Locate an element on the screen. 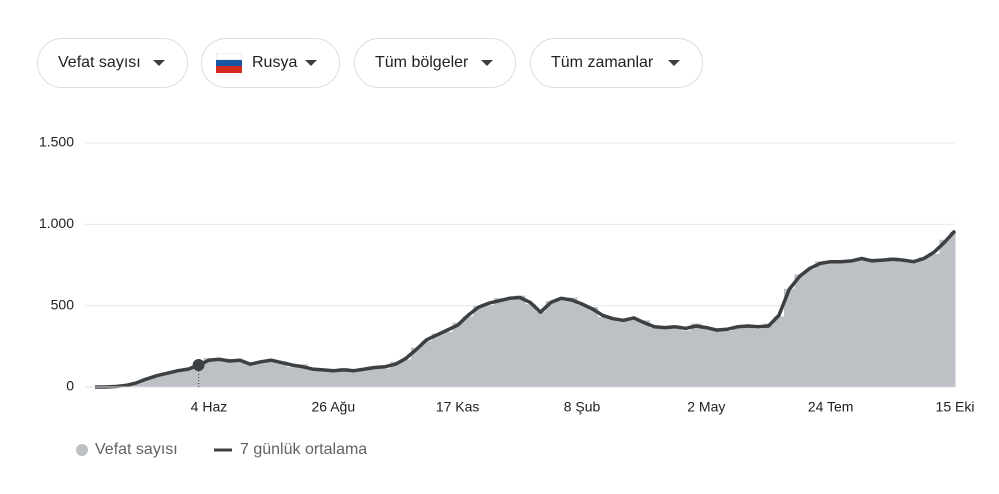  legend-marker is located at coordinates (82, 450).